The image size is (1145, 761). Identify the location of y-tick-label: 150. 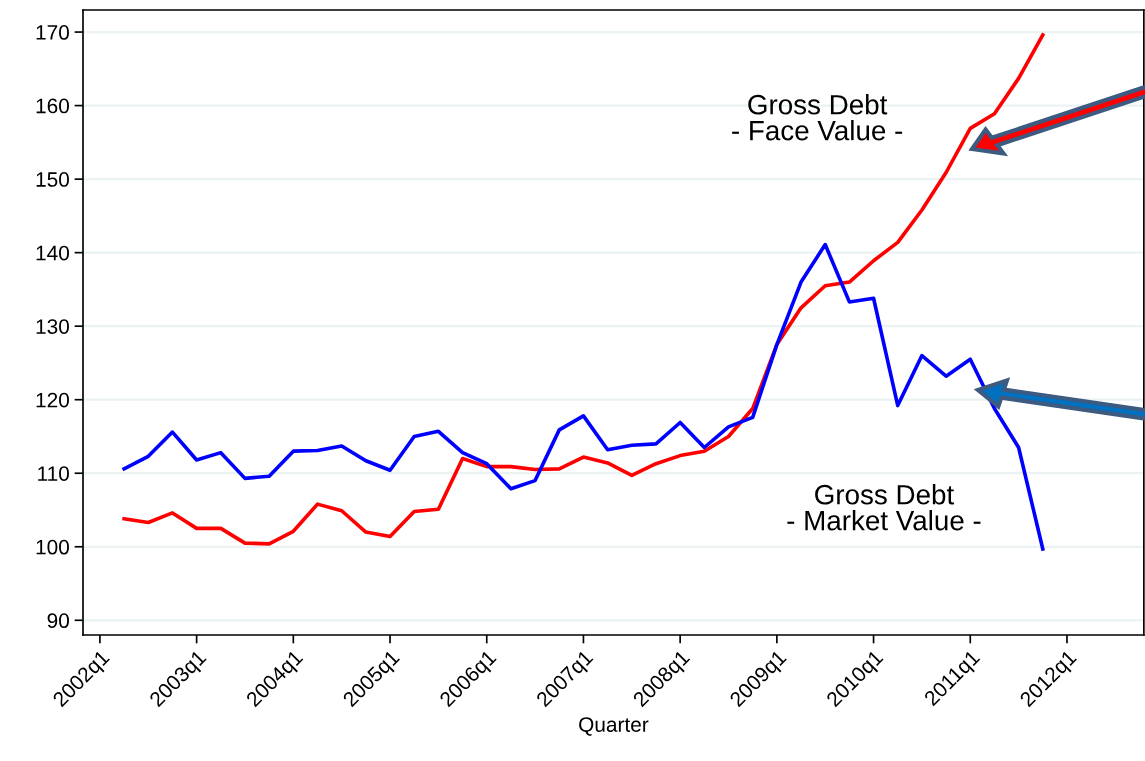
(52, 179).